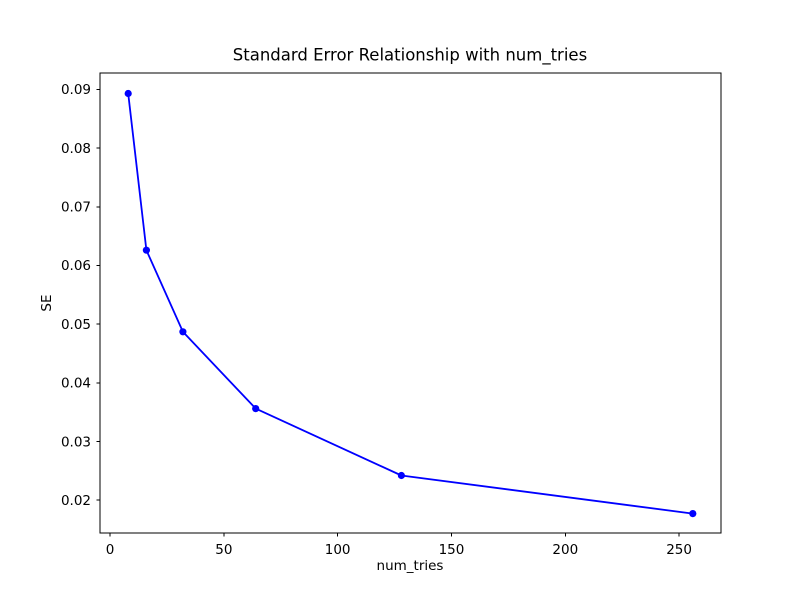 The width and height of the screenshot is (800, 604). Describe the element at coordinates (338, 550) in the screenshot. I see `x-tick-label: 100` at that location.